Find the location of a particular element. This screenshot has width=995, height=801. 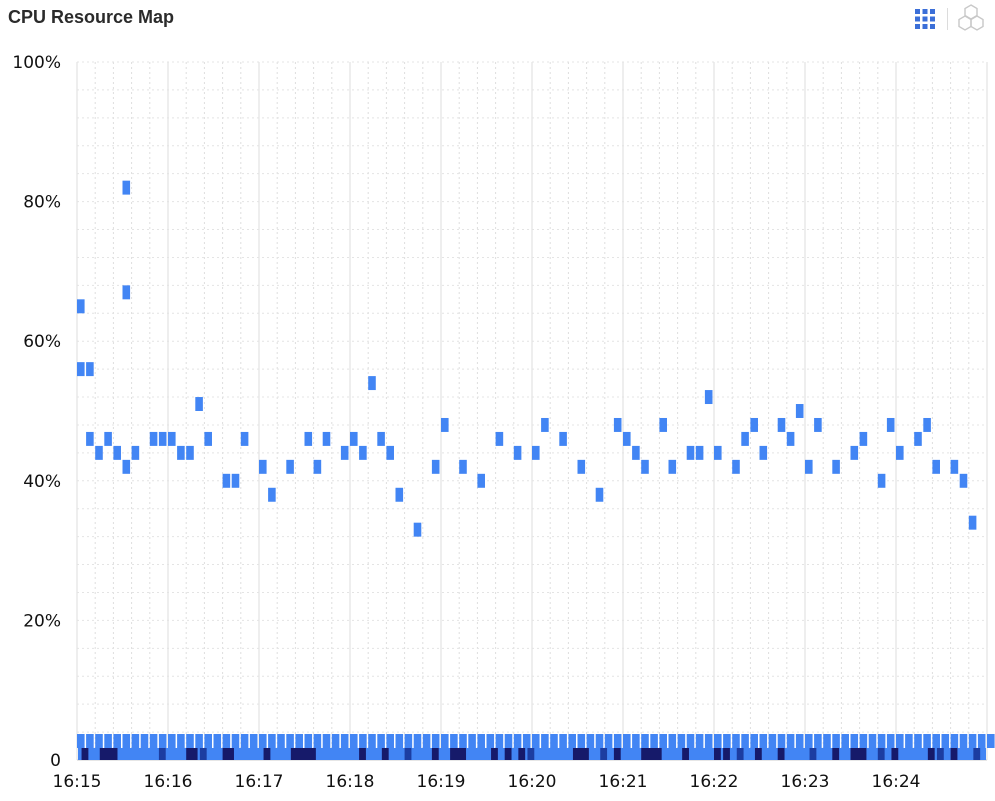

chart-title: CPU Resource Map is located at coordinates (91, 17).